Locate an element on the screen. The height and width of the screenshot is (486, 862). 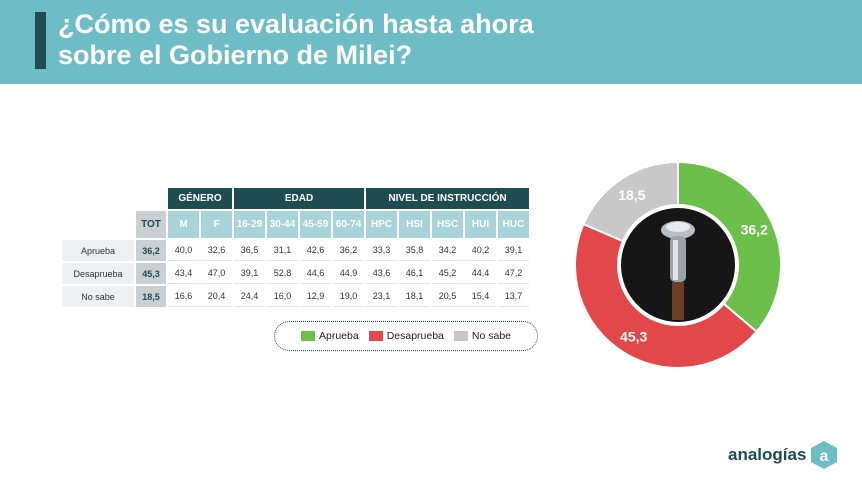
table-cell: 44,4 is located at coordinates (480, 273).